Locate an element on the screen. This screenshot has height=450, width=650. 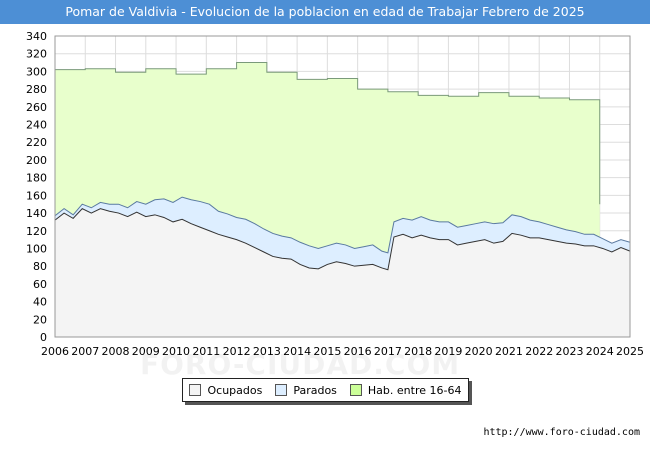
x-tick-label-2019: 2019 is located at coordinates (448, 351).